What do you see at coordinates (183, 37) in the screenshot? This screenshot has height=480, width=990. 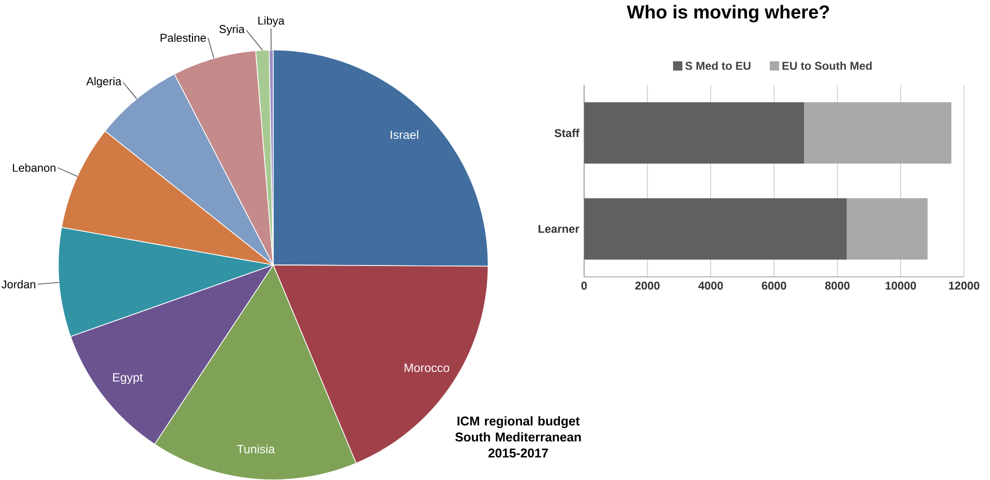 I see `slice-label: Palestine` at bounding box center [183, 37].